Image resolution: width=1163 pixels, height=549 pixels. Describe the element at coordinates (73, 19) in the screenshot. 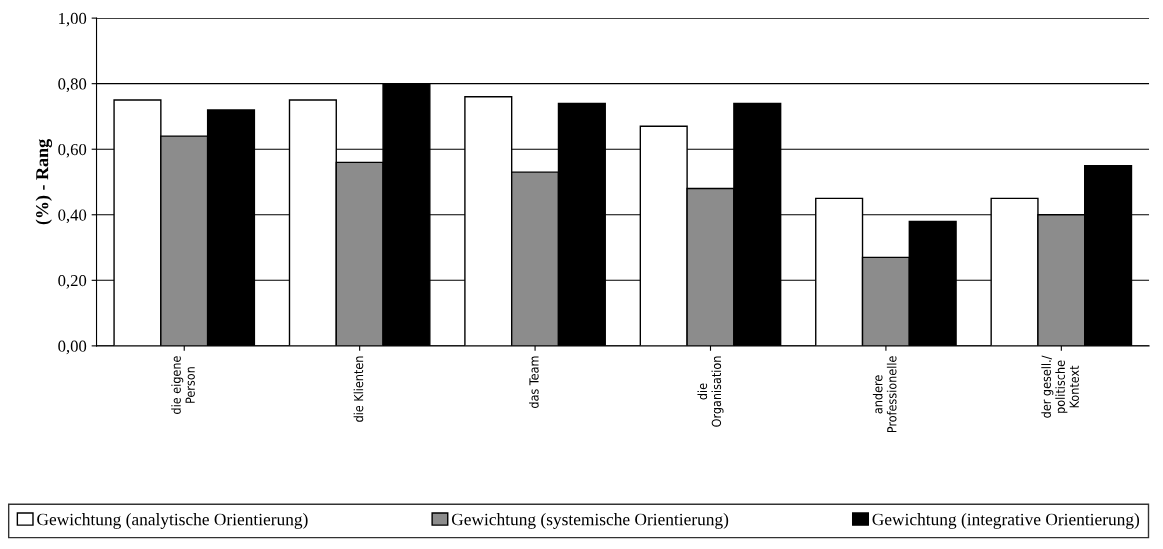

I see `y-tick-label: 1,00` at that location.